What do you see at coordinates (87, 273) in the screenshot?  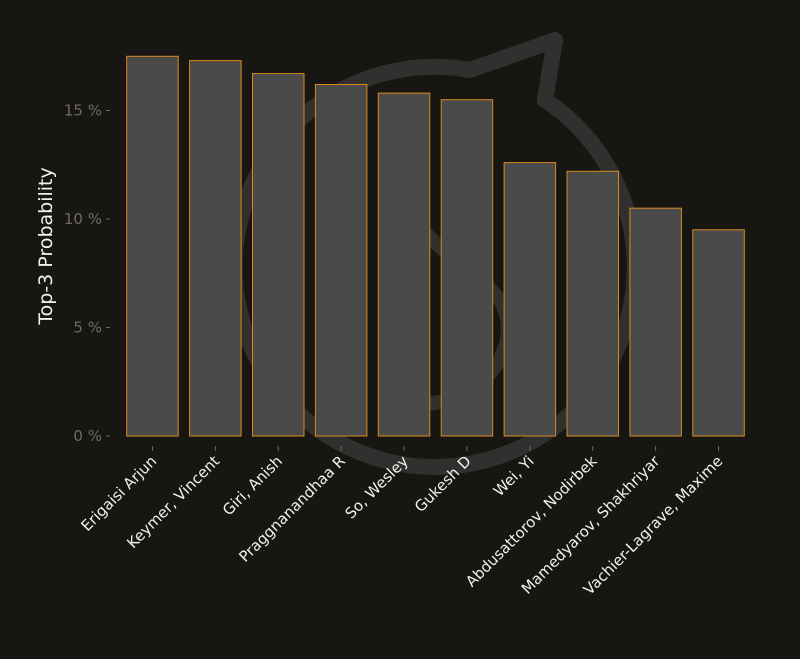 I see `y-axis: 0 % 5 % 10 % 15 %` at bounding box center [87, 273].